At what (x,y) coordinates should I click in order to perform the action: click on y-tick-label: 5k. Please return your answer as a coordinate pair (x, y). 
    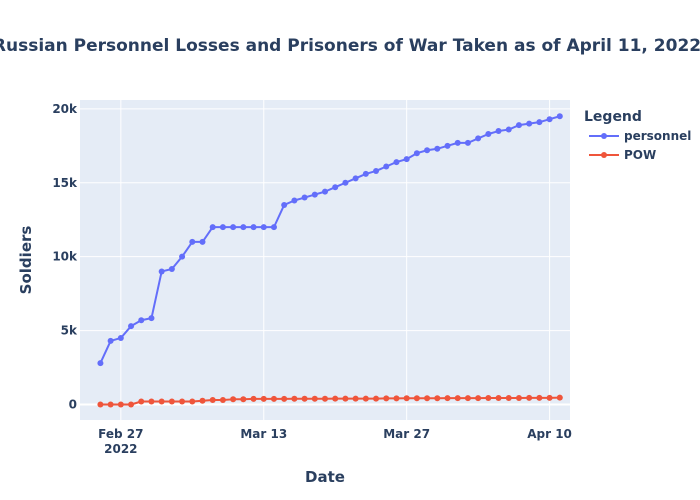
    Looking at the image, I should click on (69, 331).